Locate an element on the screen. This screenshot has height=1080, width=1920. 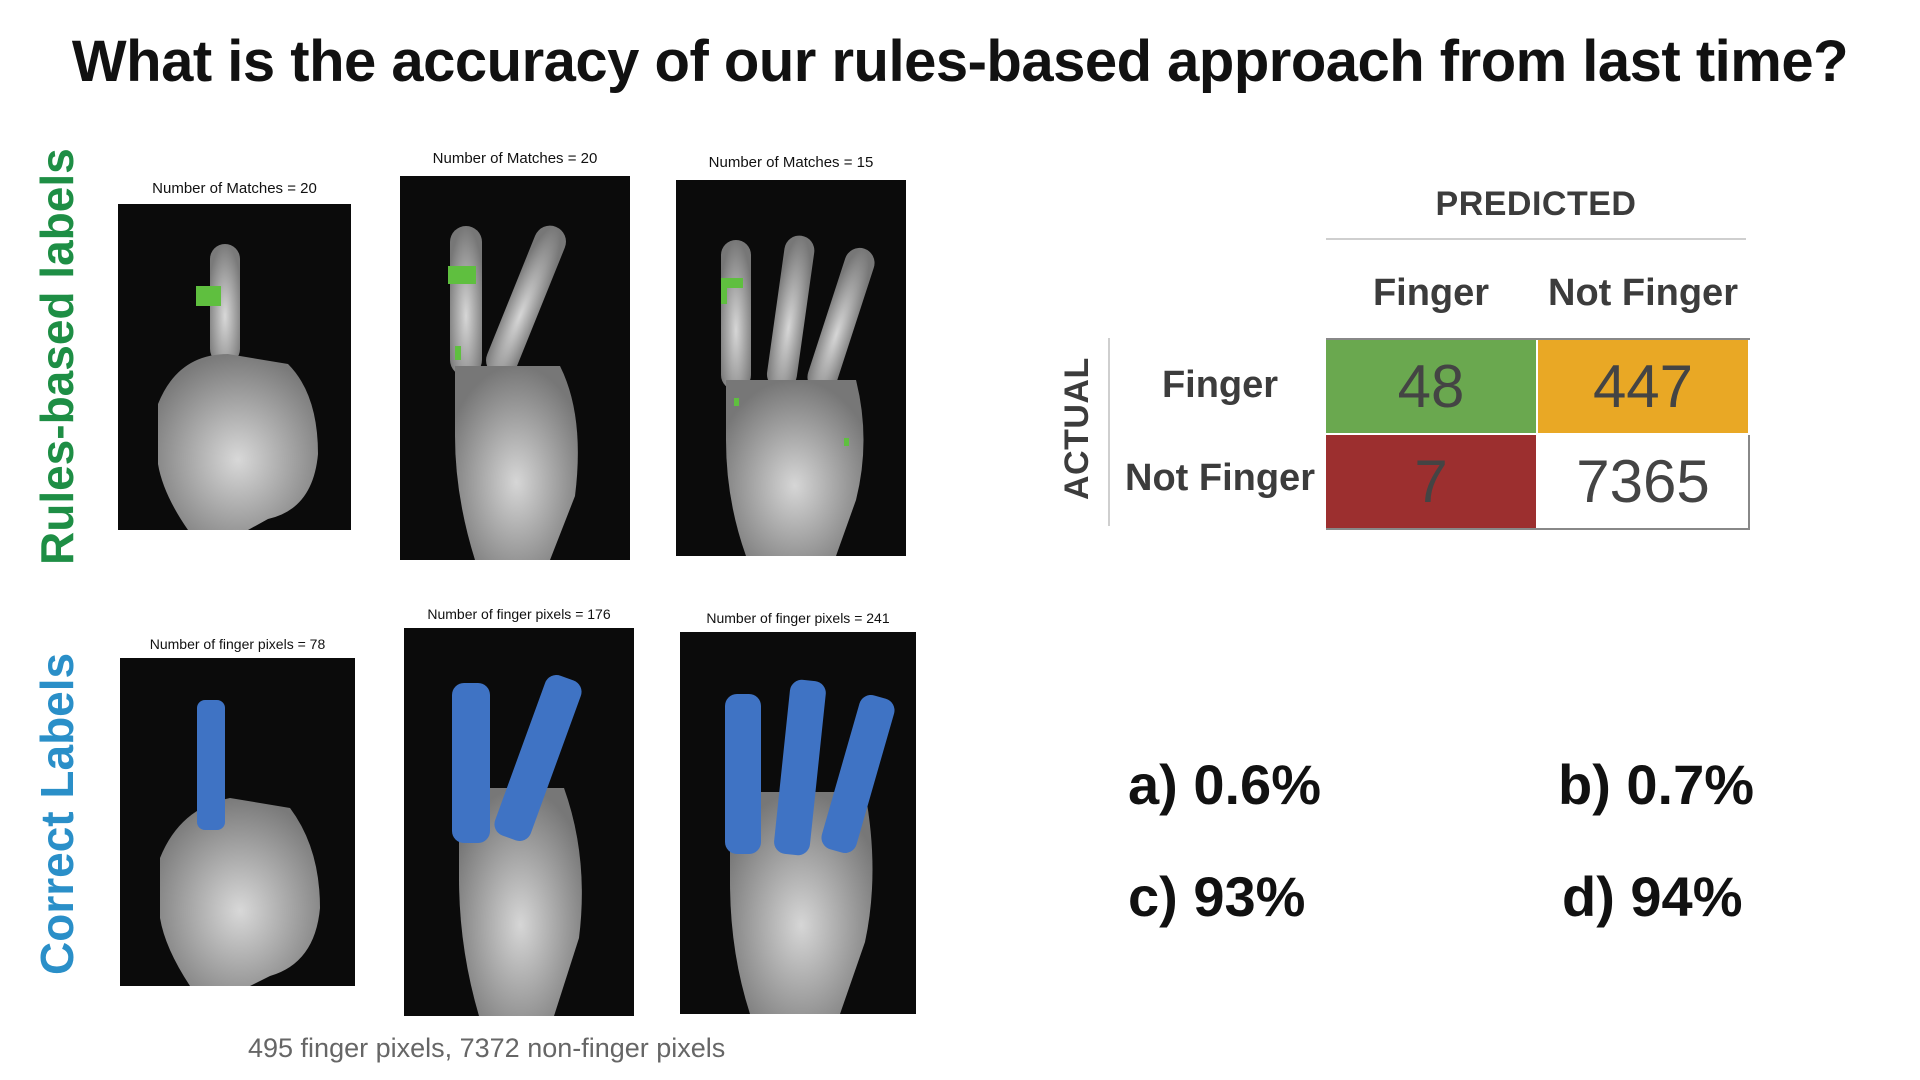
title-prefix: What is the is located at coordinates (231, 61).